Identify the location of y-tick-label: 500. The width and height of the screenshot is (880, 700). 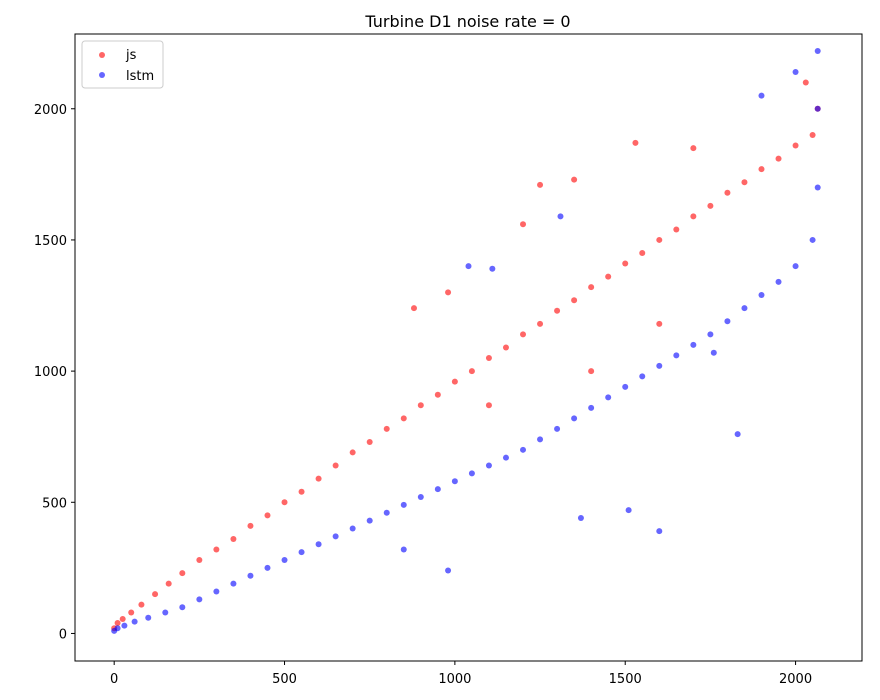
(54, 503).